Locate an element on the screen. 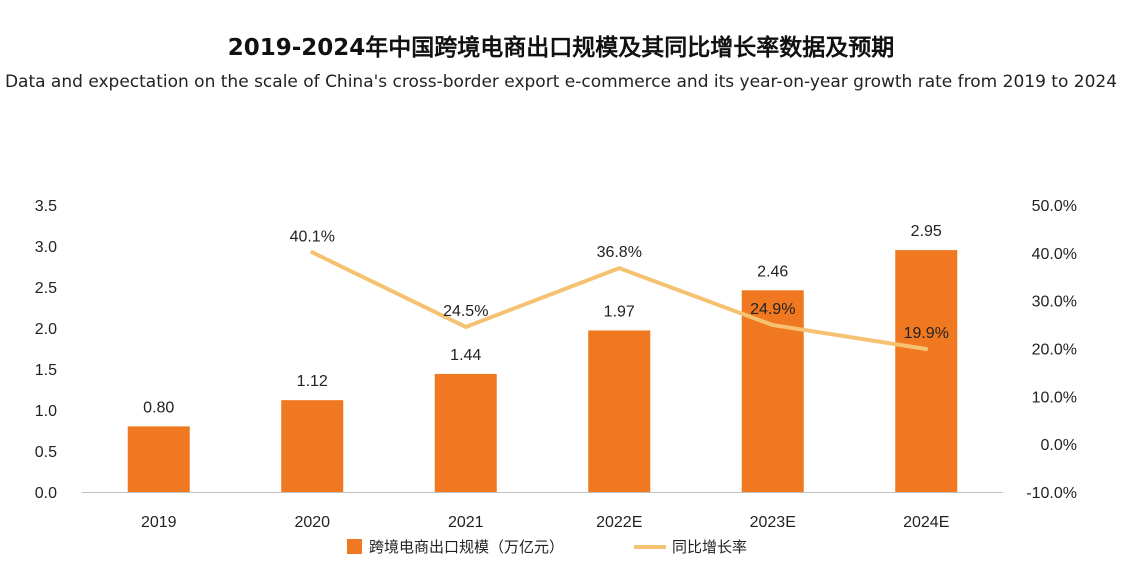  left-y-axis: 0.0 0.5 1.0 1.5 2.0 2.5 3.0 3.5 is located at coordinates (46, 350).